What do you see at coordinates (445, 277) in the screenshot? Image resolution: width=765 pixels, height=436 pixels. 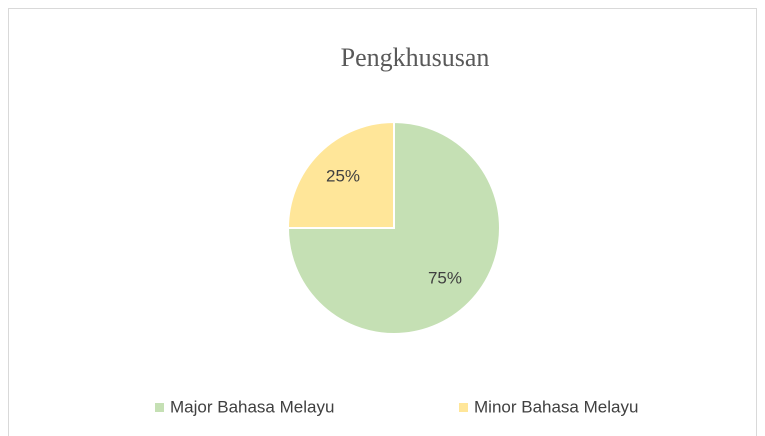 I see `data-label: 75%` at bounding box center [445, 277].